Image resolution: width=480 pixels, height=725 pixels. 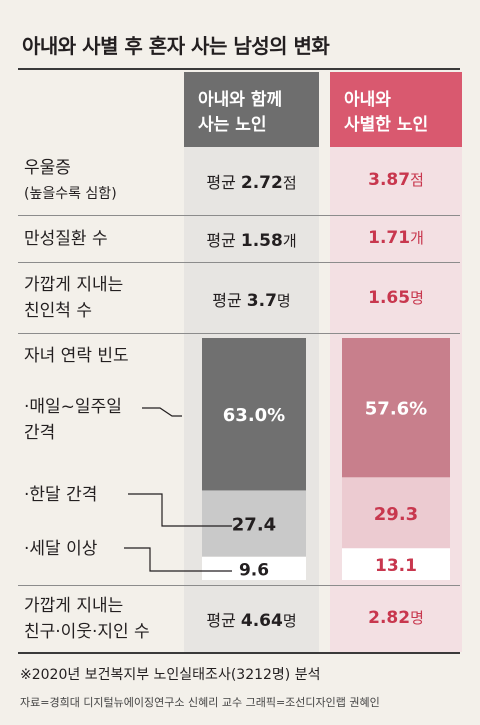 I want to click on contact-rare-label: ·세달 이상, so click(x=61, y=549).